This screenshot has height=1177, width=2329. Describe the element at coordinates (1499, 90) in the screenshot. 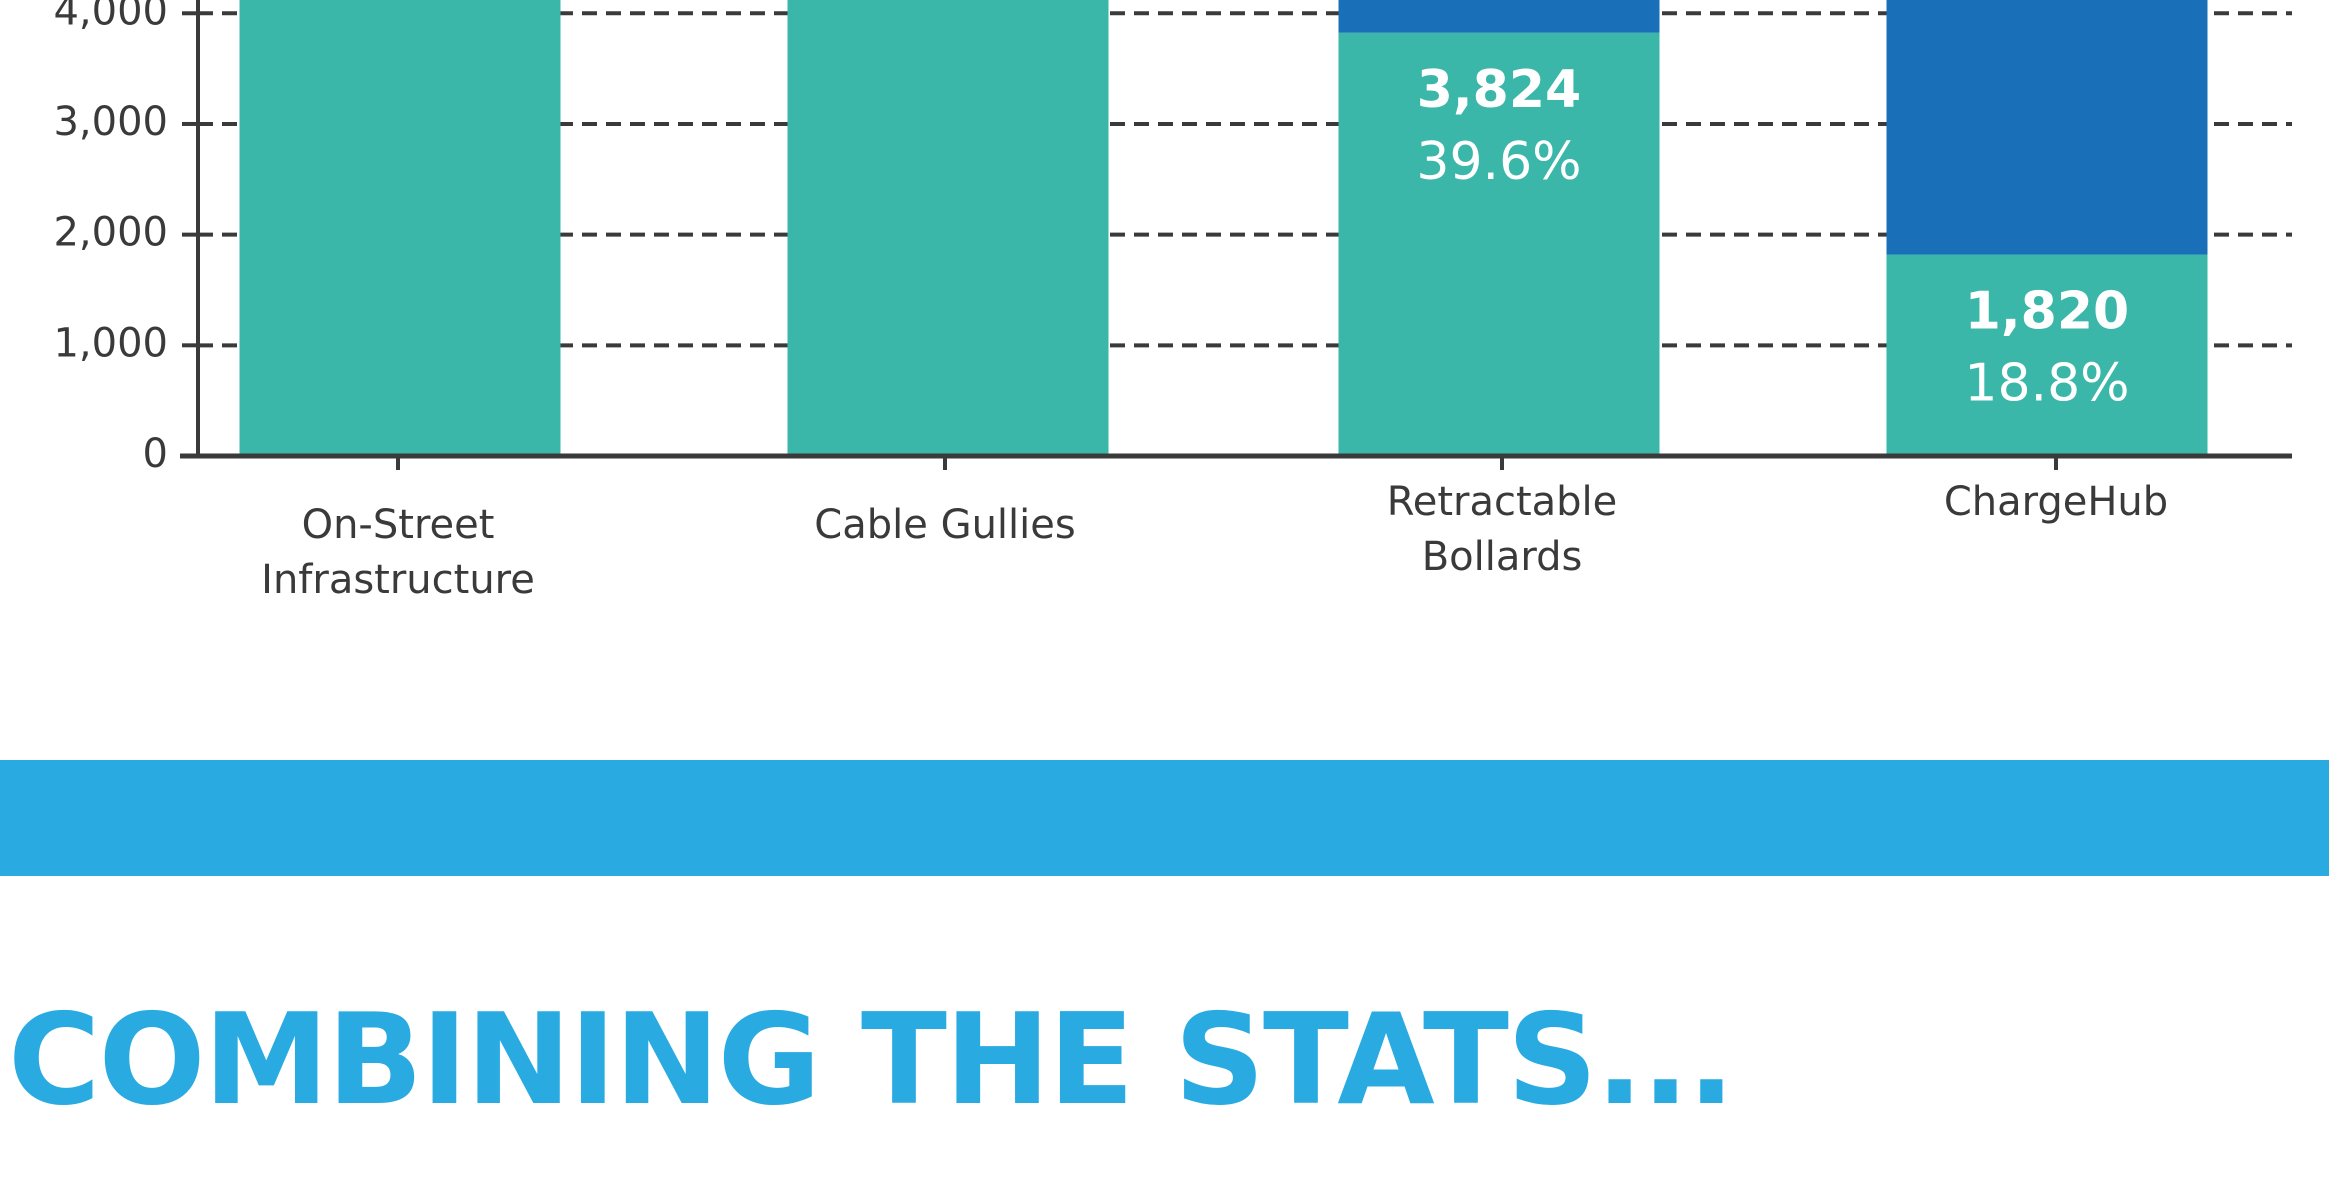

I see `value-label: 3,824` at that location.